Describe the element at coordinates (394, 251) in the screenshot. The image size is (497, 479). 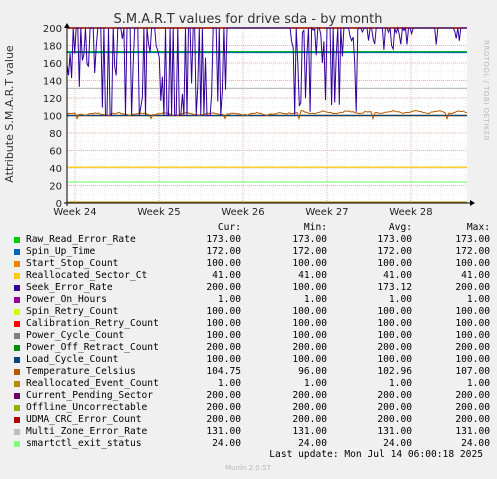
I see `legend-avg: 172.00` at that location.